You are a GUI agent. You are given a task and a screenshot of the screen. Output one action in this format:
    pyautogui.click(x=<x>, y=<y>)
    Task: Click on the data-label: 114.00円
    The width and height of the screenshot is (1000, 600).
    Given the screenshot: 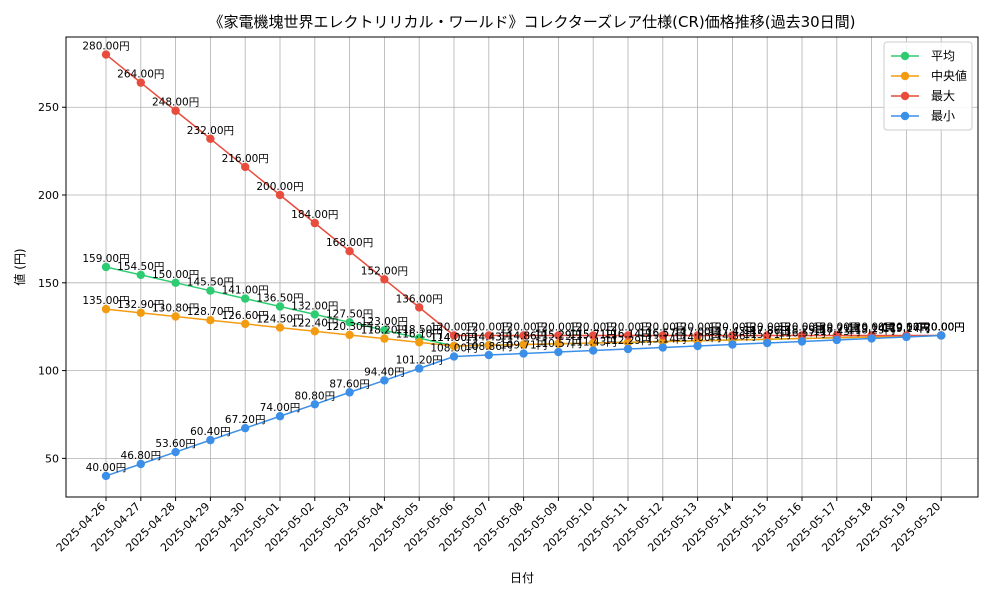 What is the action you would take?
    pyautogui.click(x=453, y=338)
    